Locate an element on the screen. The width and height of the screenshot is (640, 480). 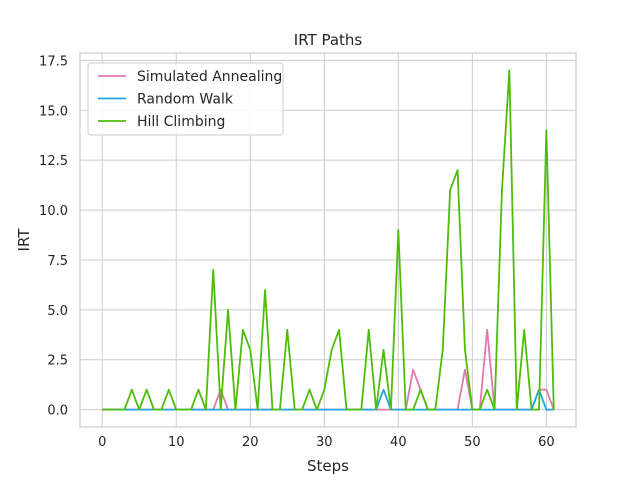
y-axis: 0.0 2.5 5.0 7.5 10.0 12.5 15.0 17.5 is located at coordinates (53, 236).